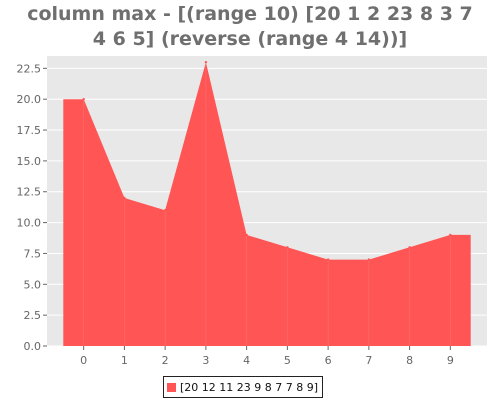  I want to click on y-tick-label: 10.0, so click(29, 223).